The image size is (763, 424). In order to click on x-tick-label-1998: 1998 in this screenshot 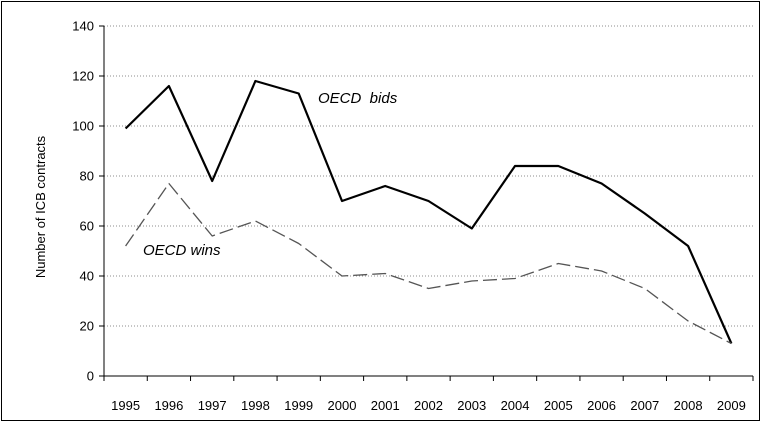, I will do `click(255, 405)`.